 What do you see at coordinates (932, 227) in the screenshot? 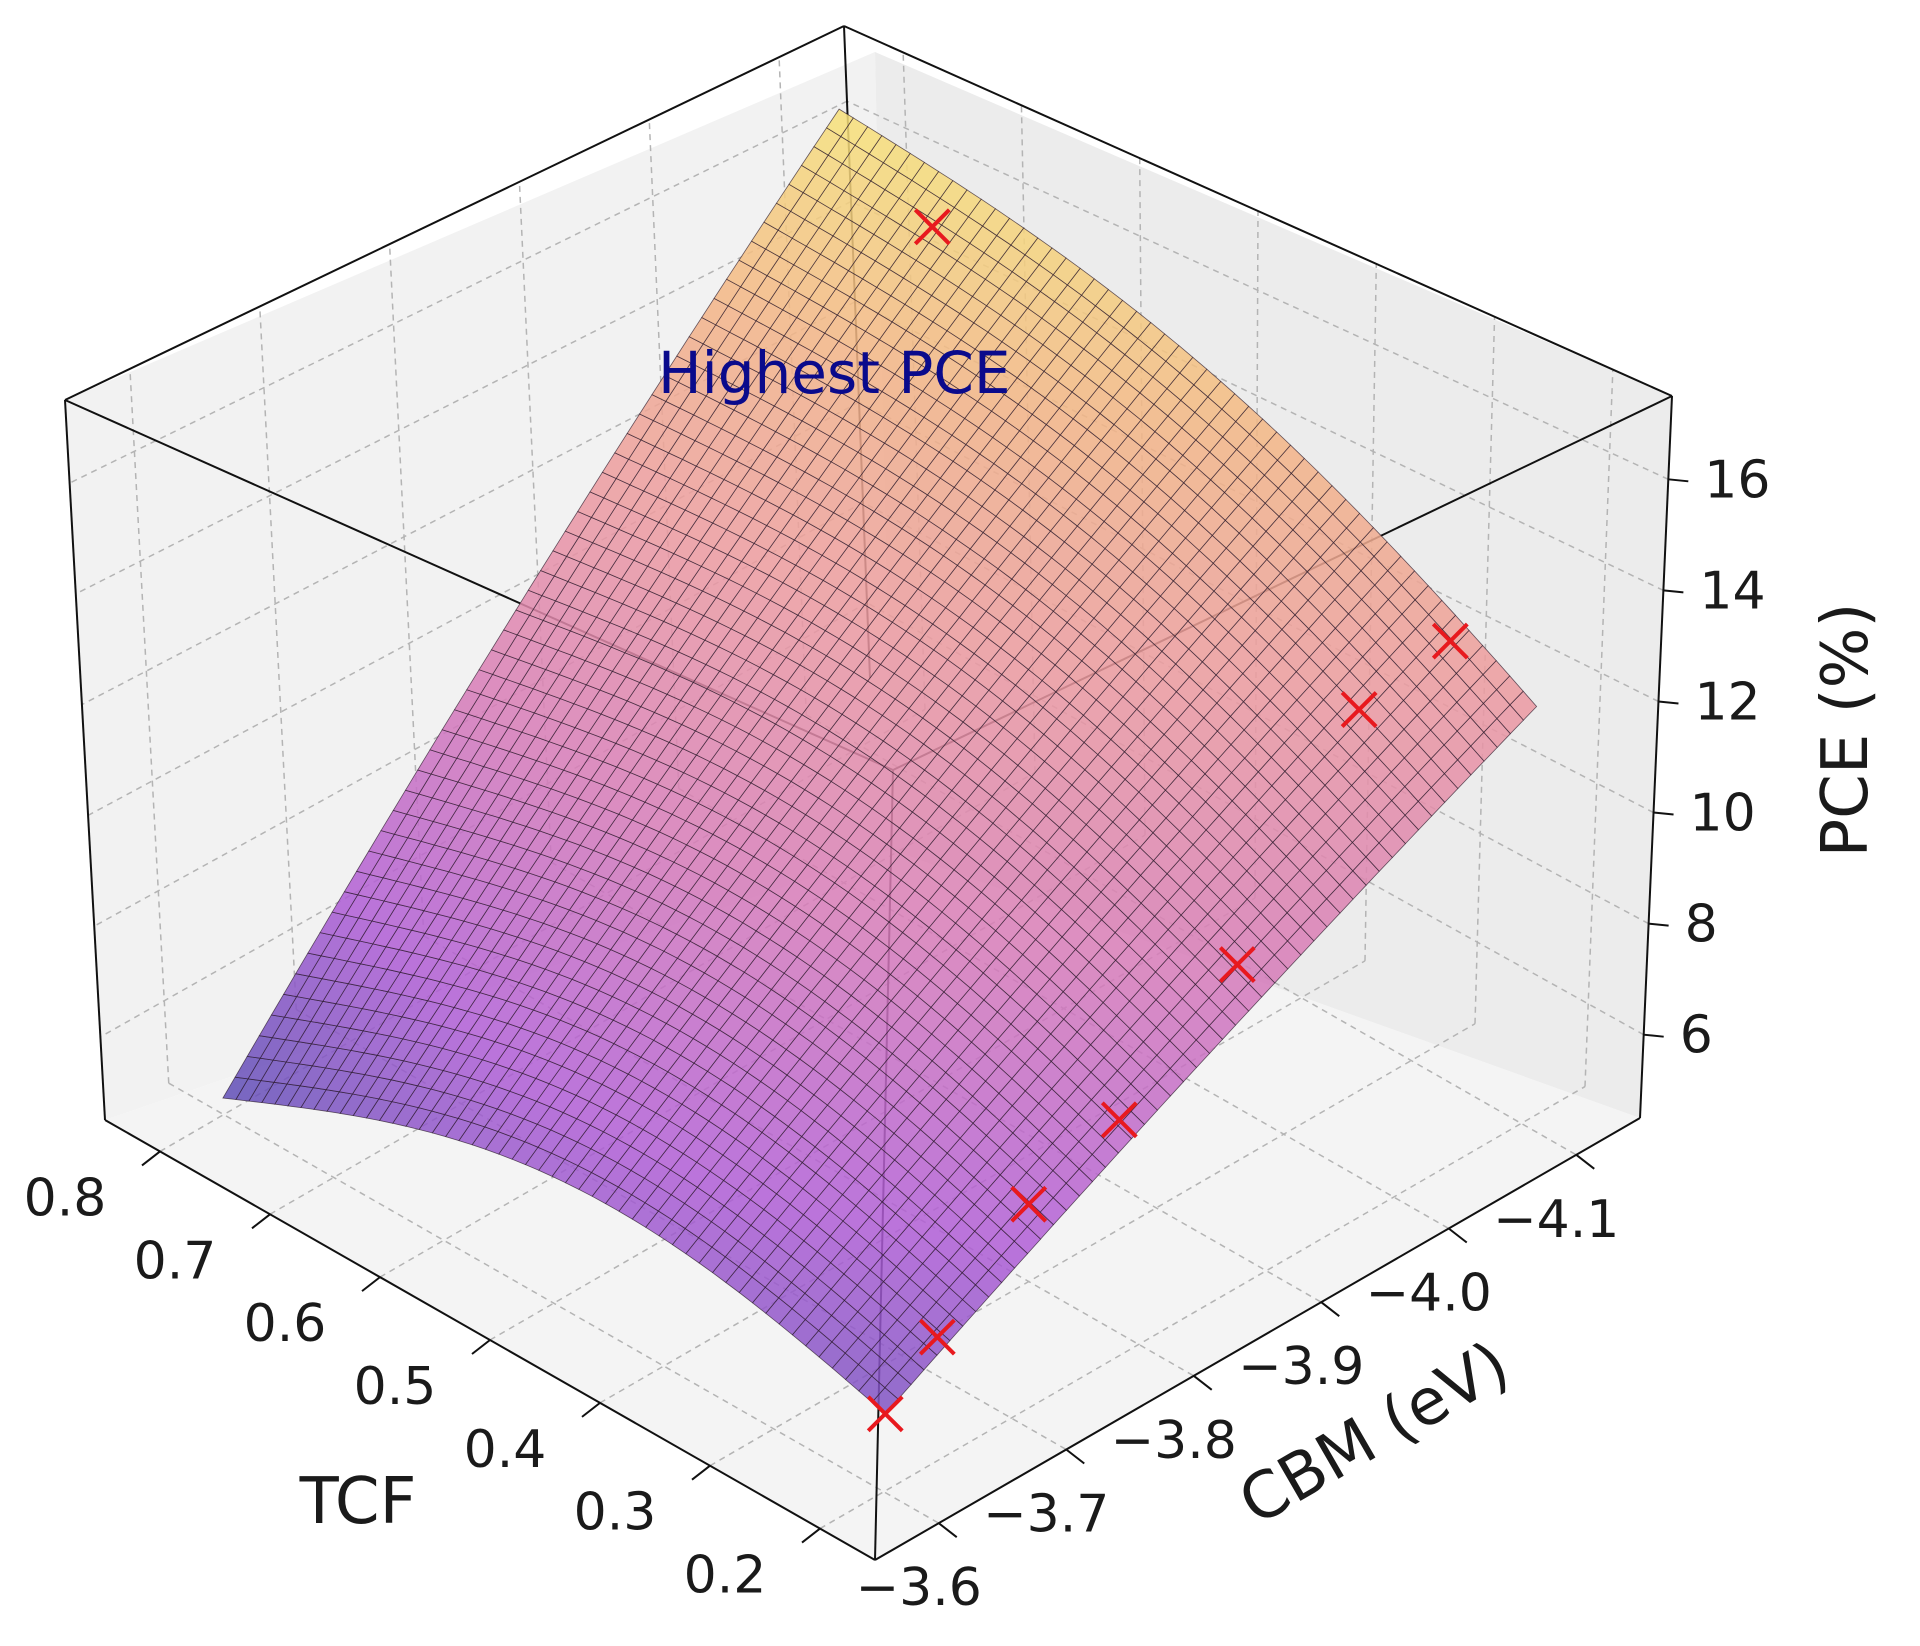
I see `data-point-0-stroke` at bounding box center [932, 227].